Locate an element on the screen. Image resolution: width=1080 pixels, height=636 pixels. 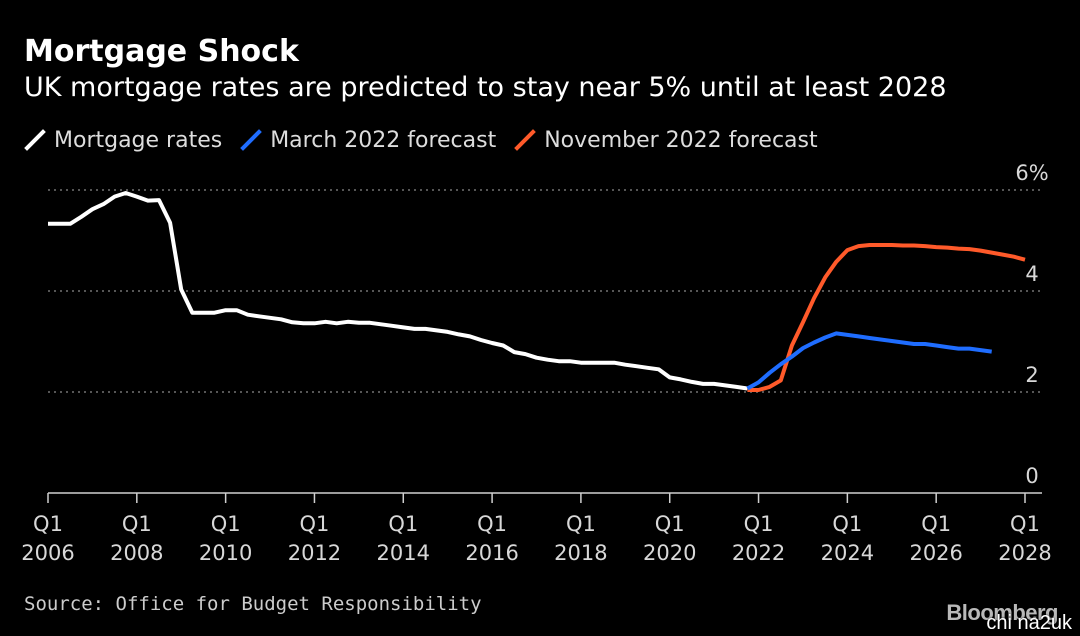
source-note: Source: Office for Budget Responsibility is located at coordinates (253, 604).